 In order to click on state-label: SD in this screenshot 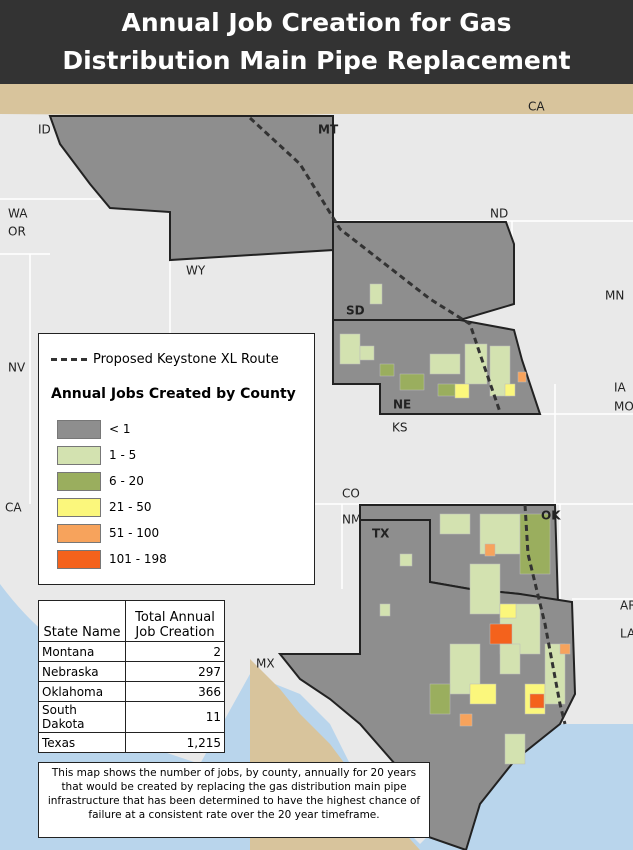, I will do `click(355, 311)`.